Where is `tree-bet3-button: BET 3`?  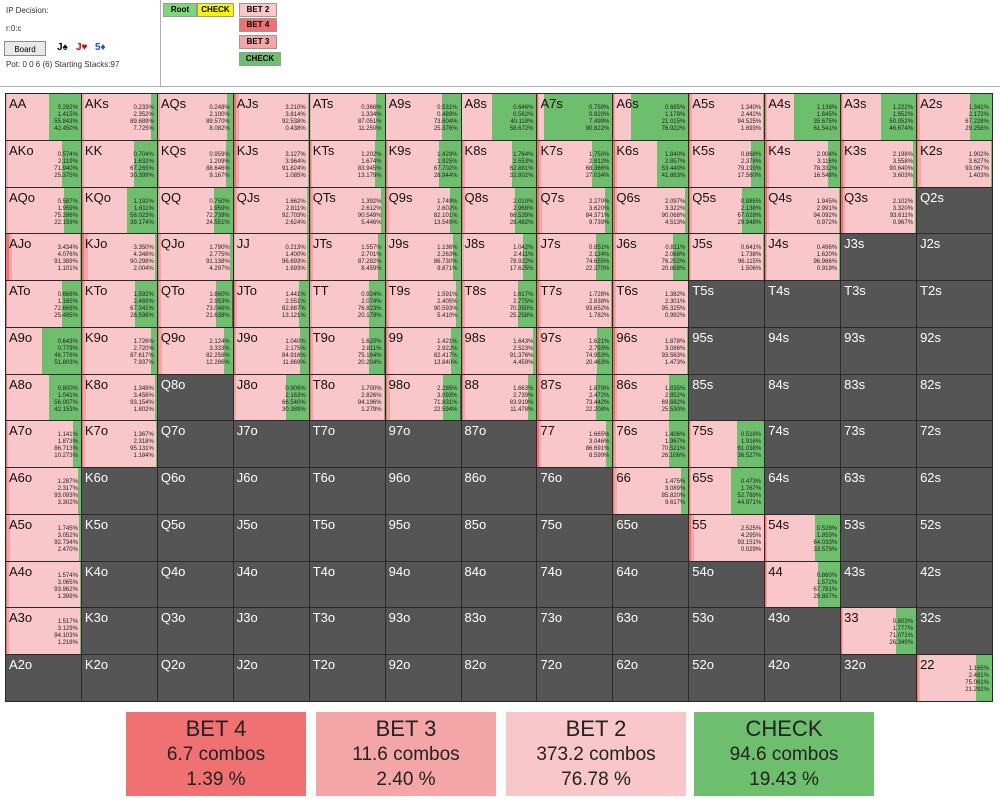 tree-bet3-button: BET 3 is located at coordinates (258, 42).